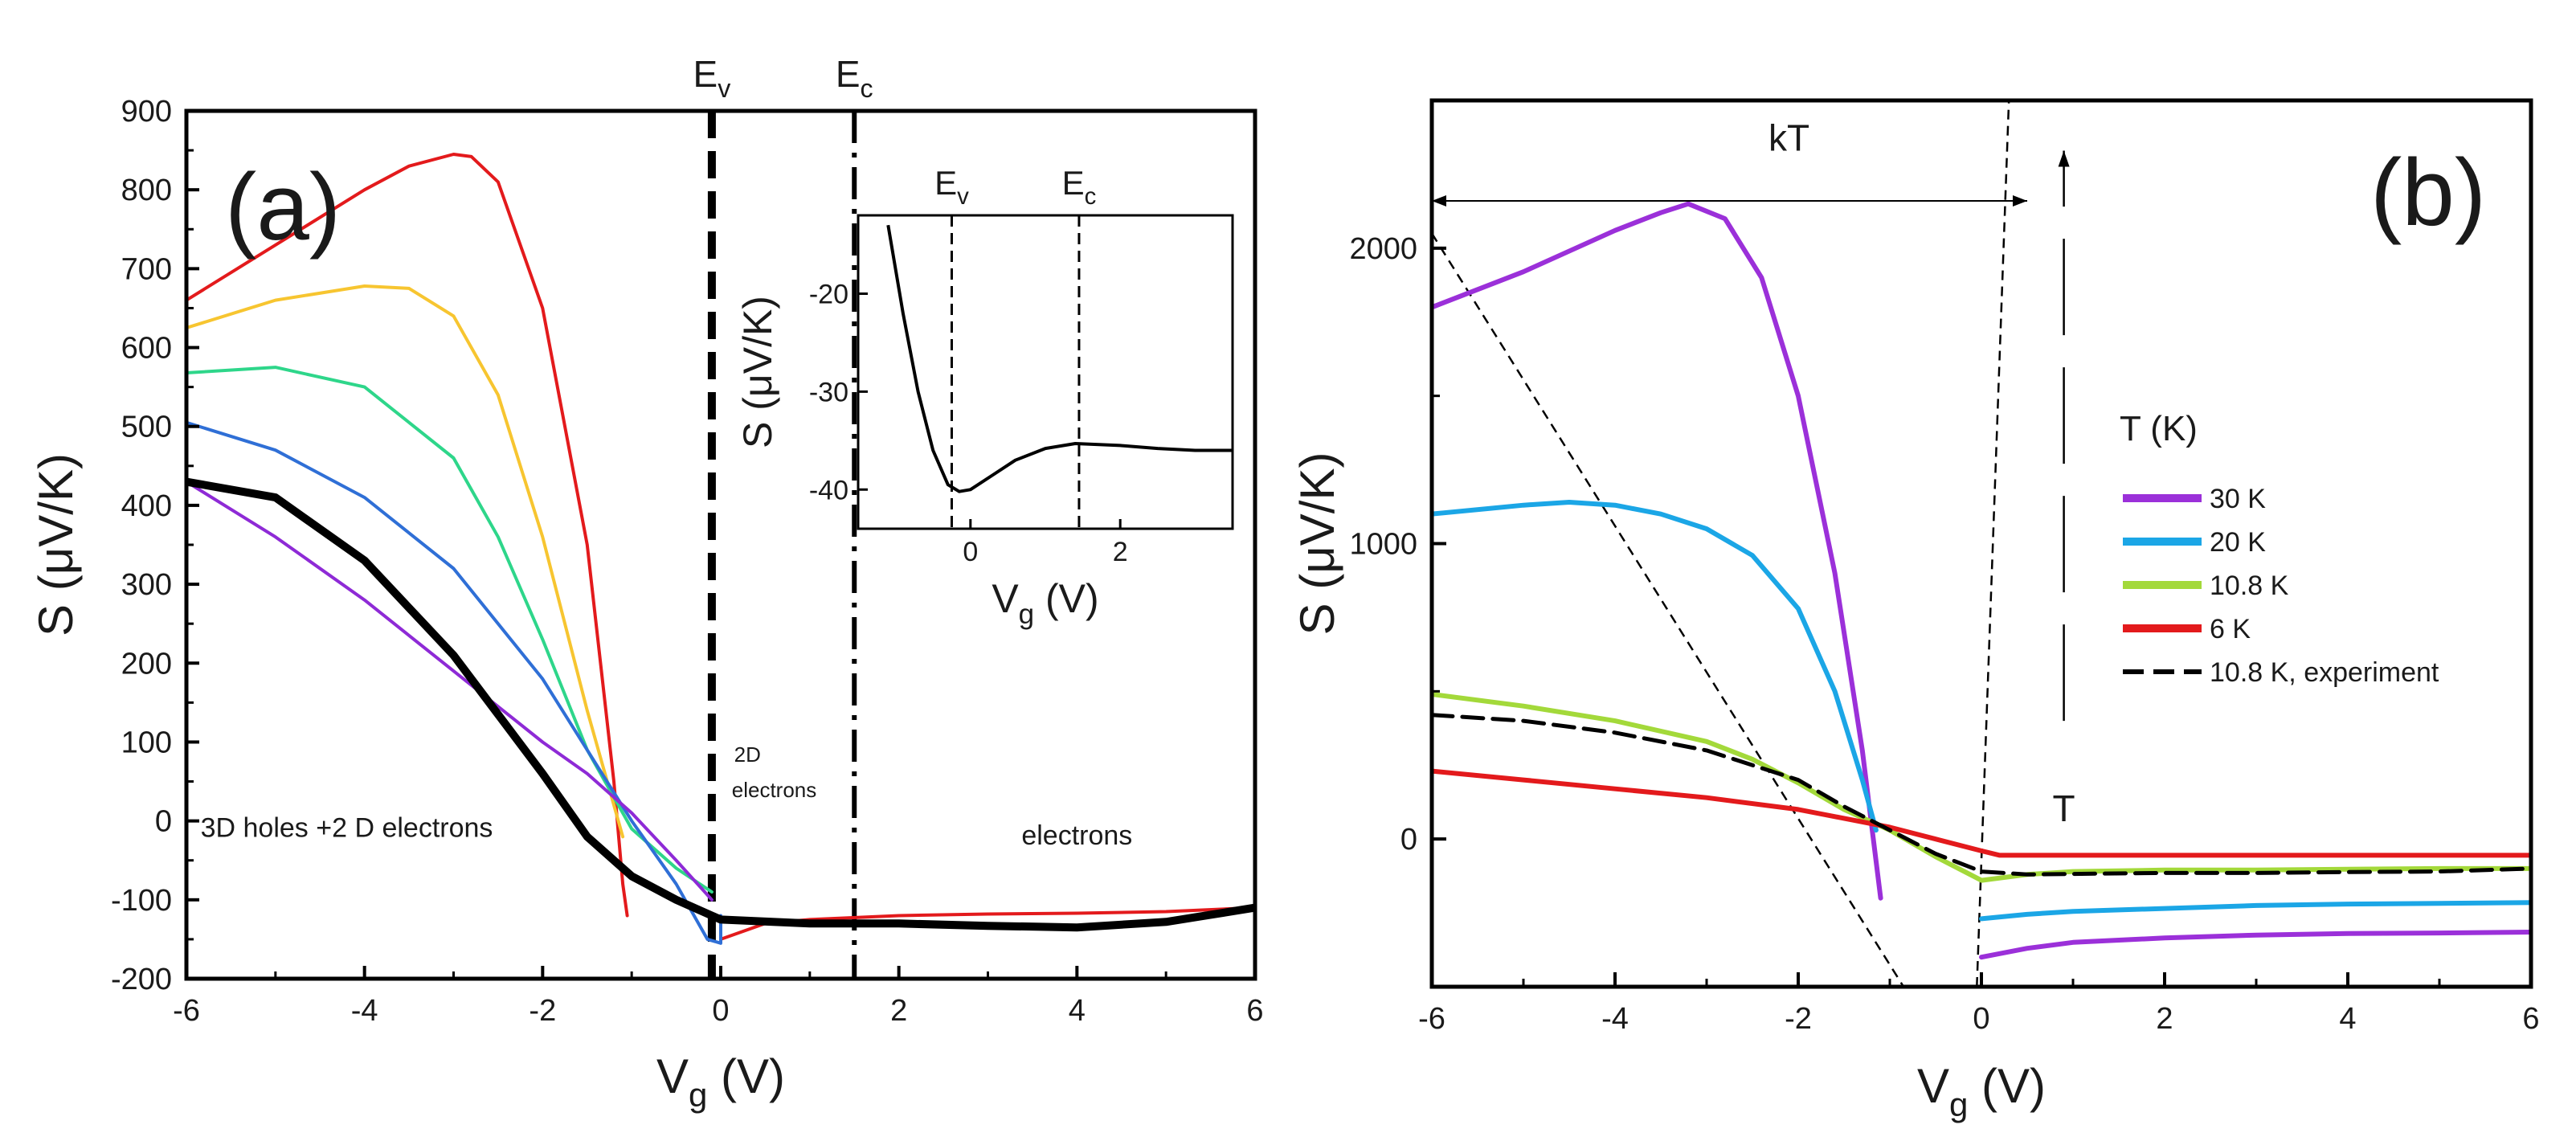 The width and height of the screenshot is (2576, 1137). What do you see at coordinates (163, 822) in the screenshot?
I see `y-tick-label-a: 0` at bounding box center [163, 822].